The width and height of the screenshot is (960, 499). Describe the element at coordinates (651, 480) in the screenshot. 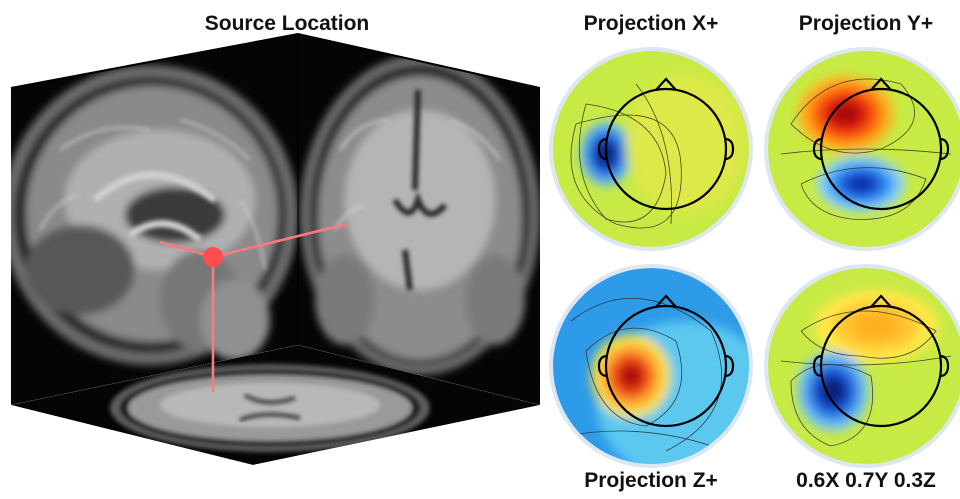

I see `projection-z-title: Projection Z+` at that location.